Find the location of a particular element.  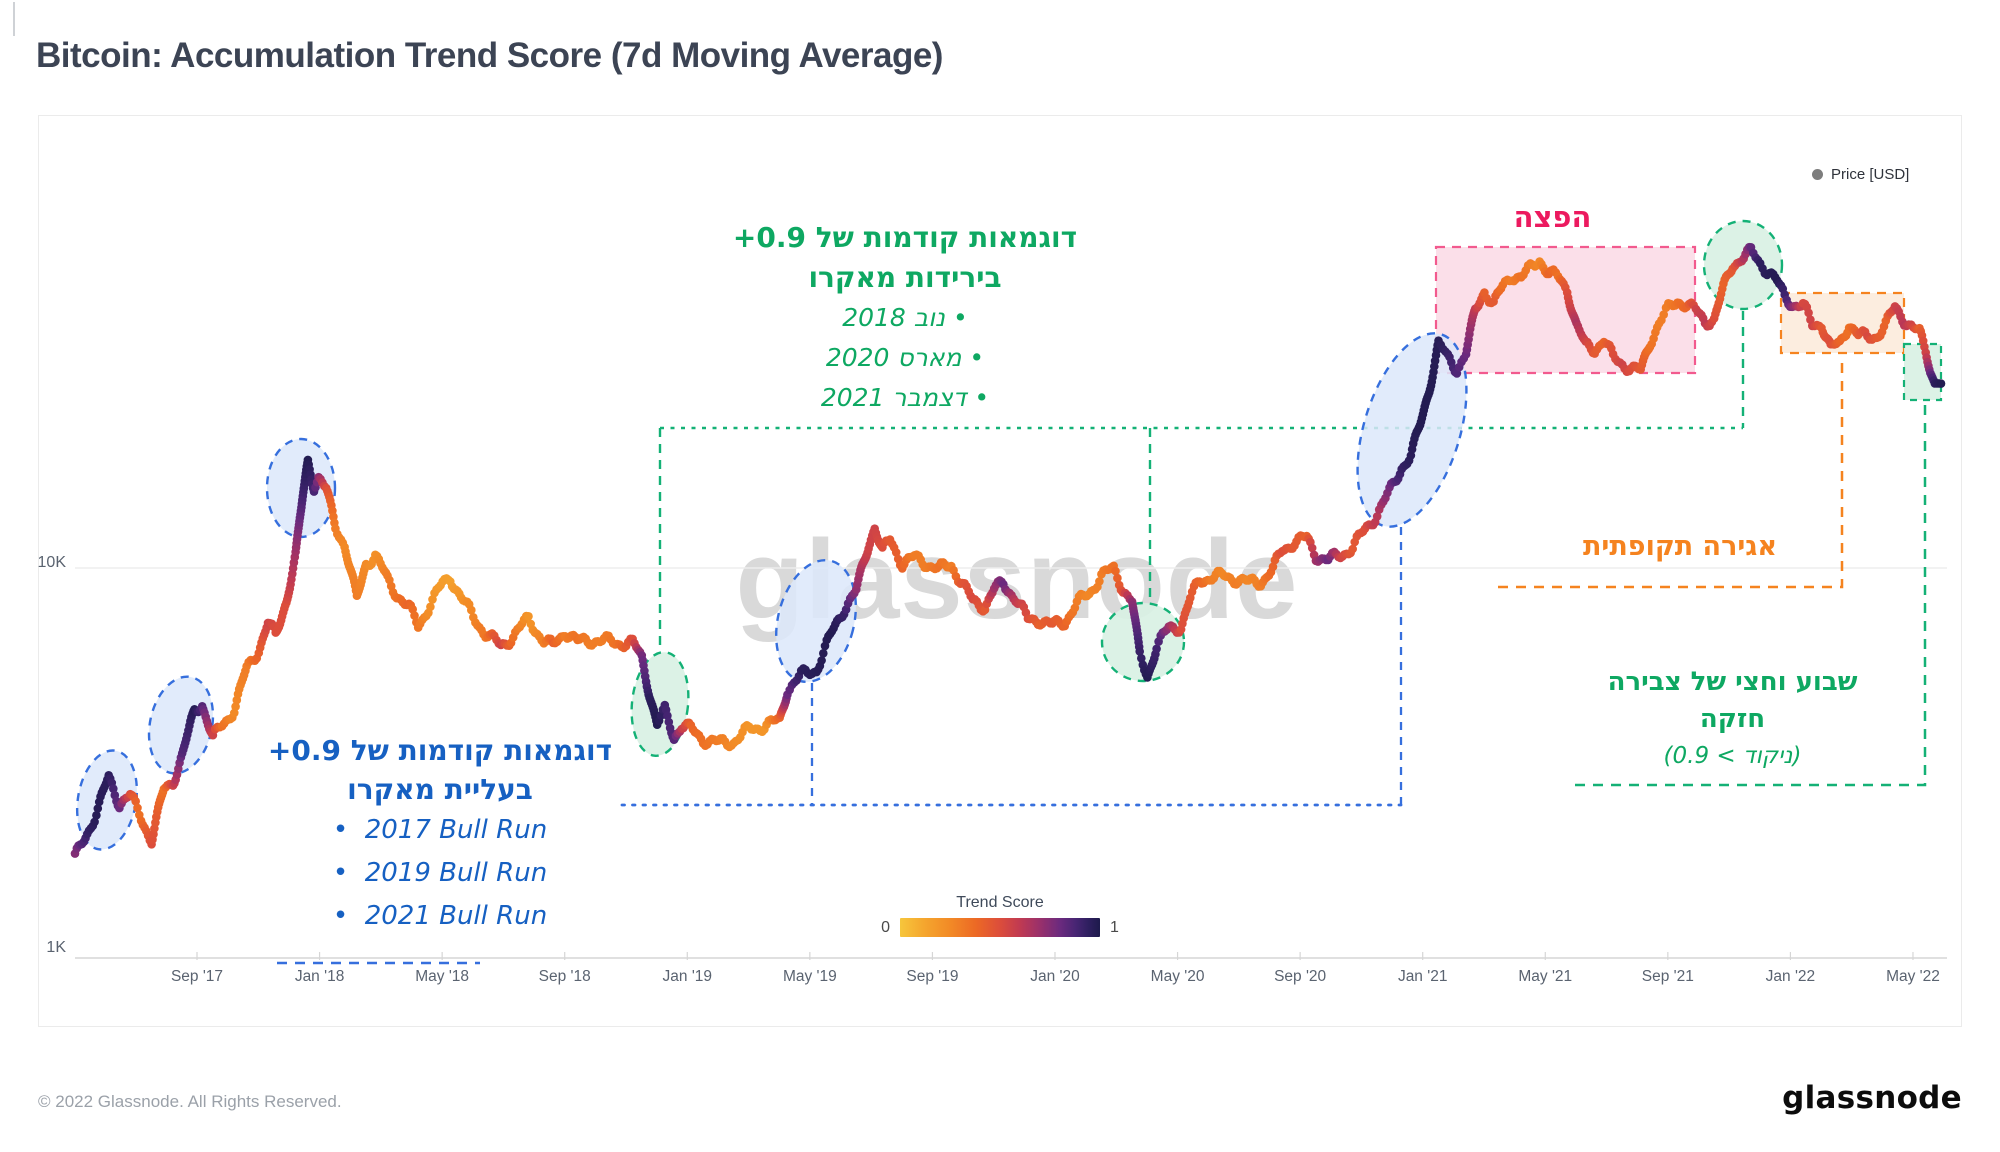

x-tick-label: Jan '20 is located at coordinates (1055, 976).